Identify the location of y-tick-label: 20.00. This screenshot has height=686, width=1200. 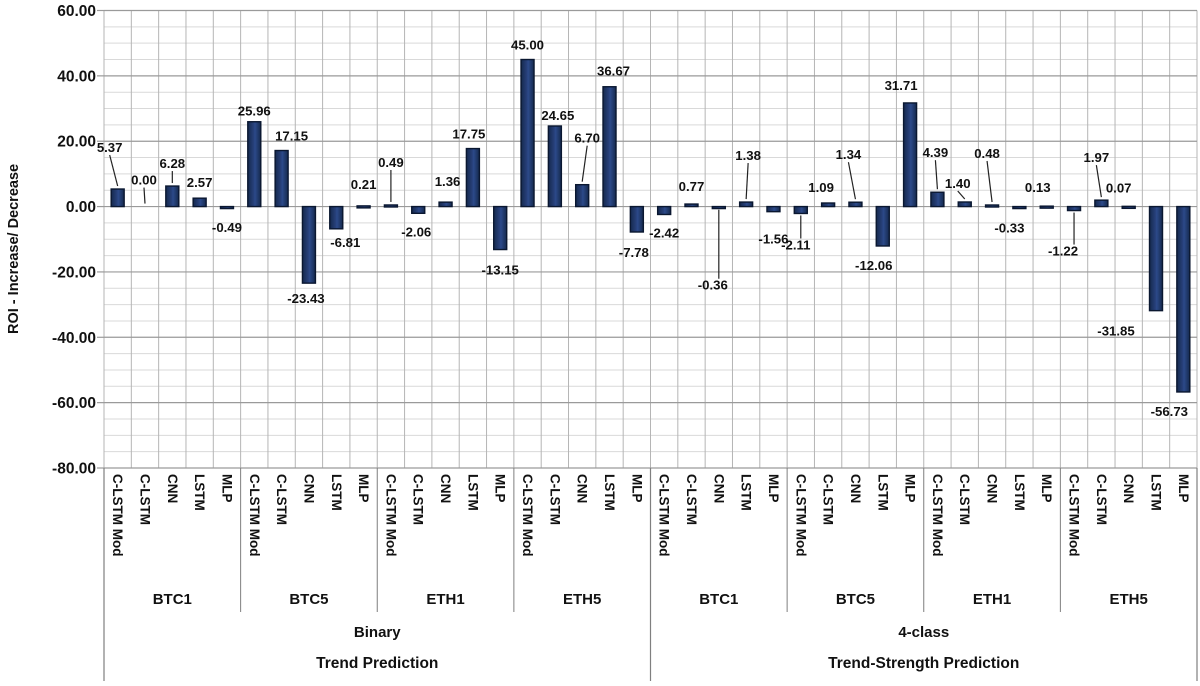
(76, 142).